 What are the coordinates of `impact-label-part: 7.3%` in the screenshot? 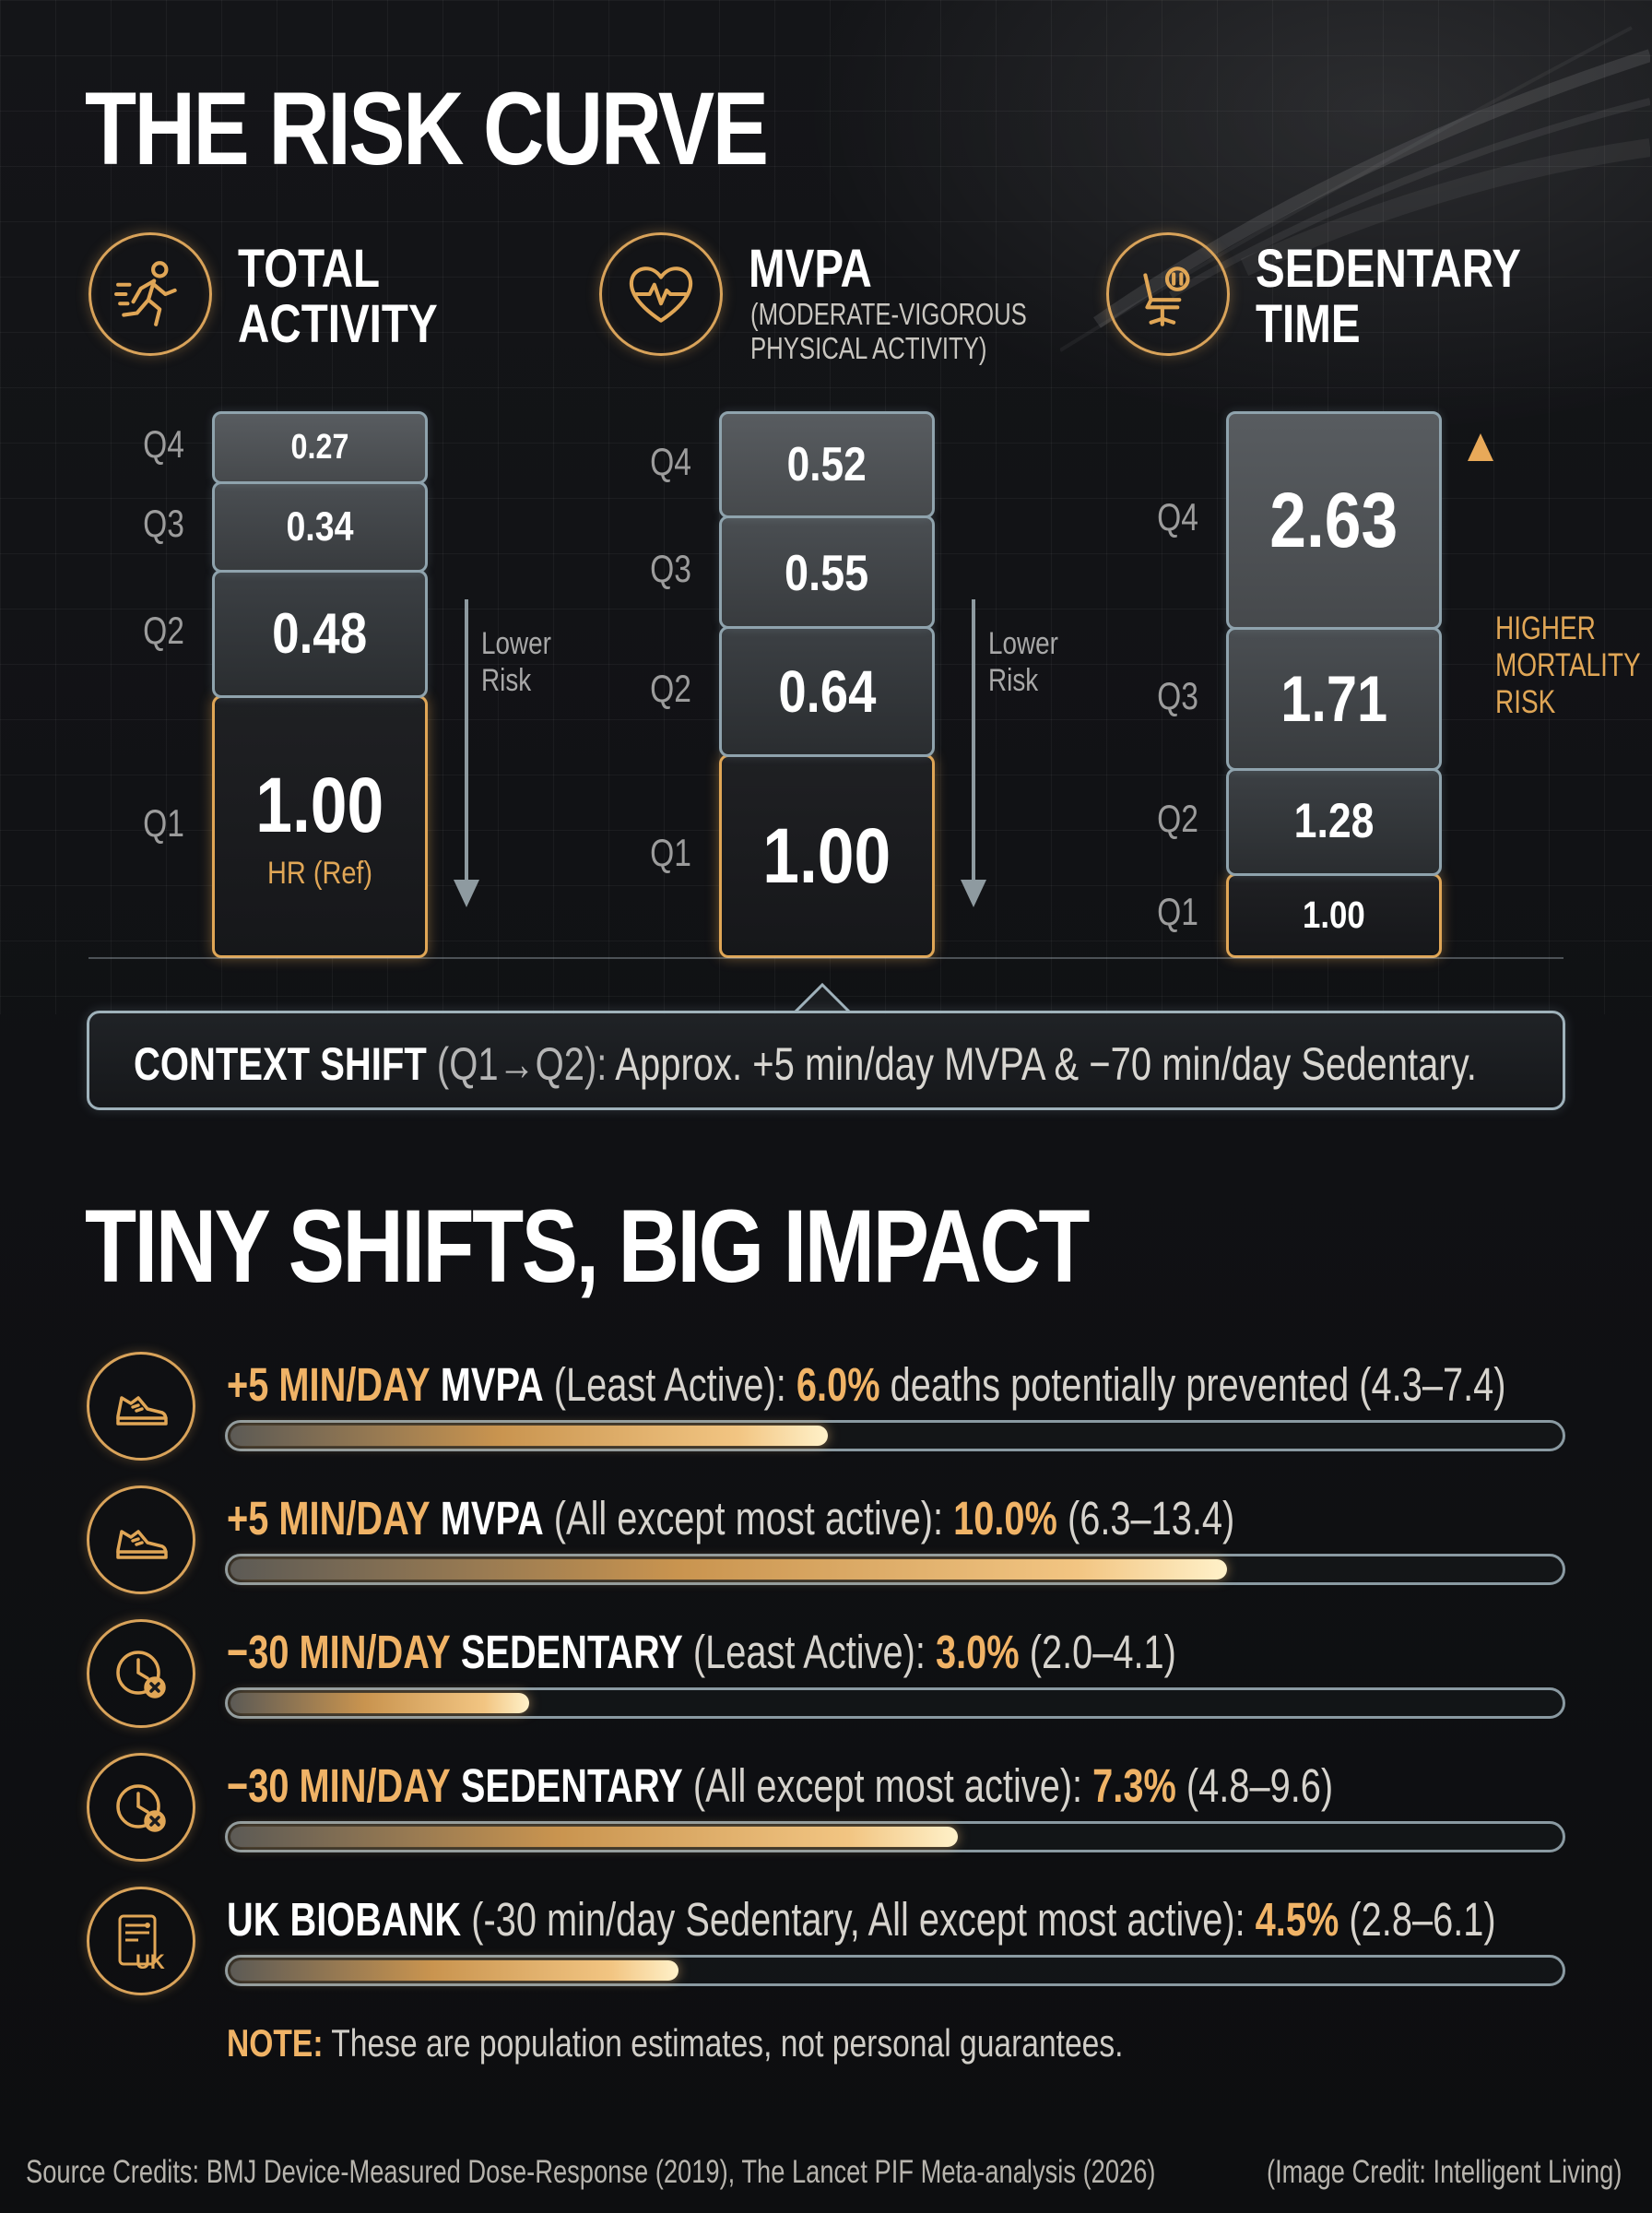 It's located at (1134, 1785).